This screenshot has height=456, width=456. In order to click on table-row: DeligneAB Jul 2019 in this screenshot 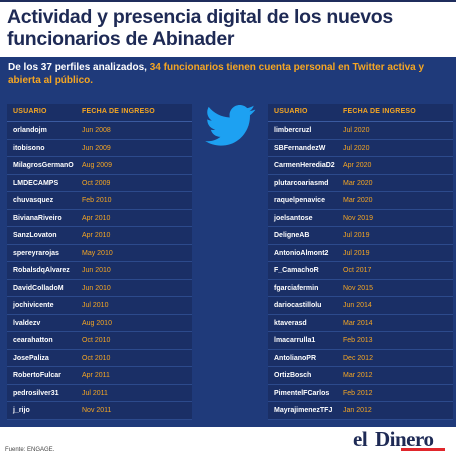, I will do `click(360, 236)`.